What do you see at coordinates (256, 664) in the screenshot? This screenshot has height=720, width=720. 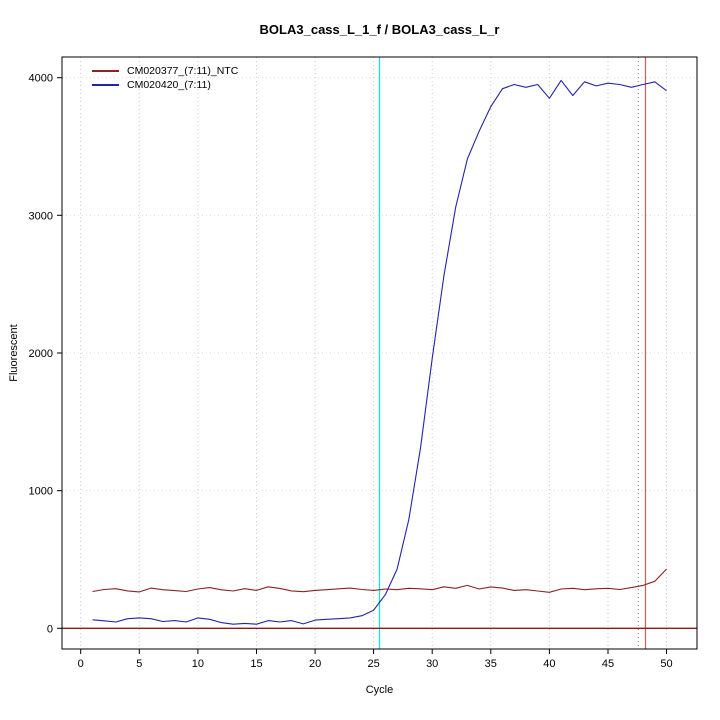 I see `x-tick-label: 15` at bounding box center [256, 664].